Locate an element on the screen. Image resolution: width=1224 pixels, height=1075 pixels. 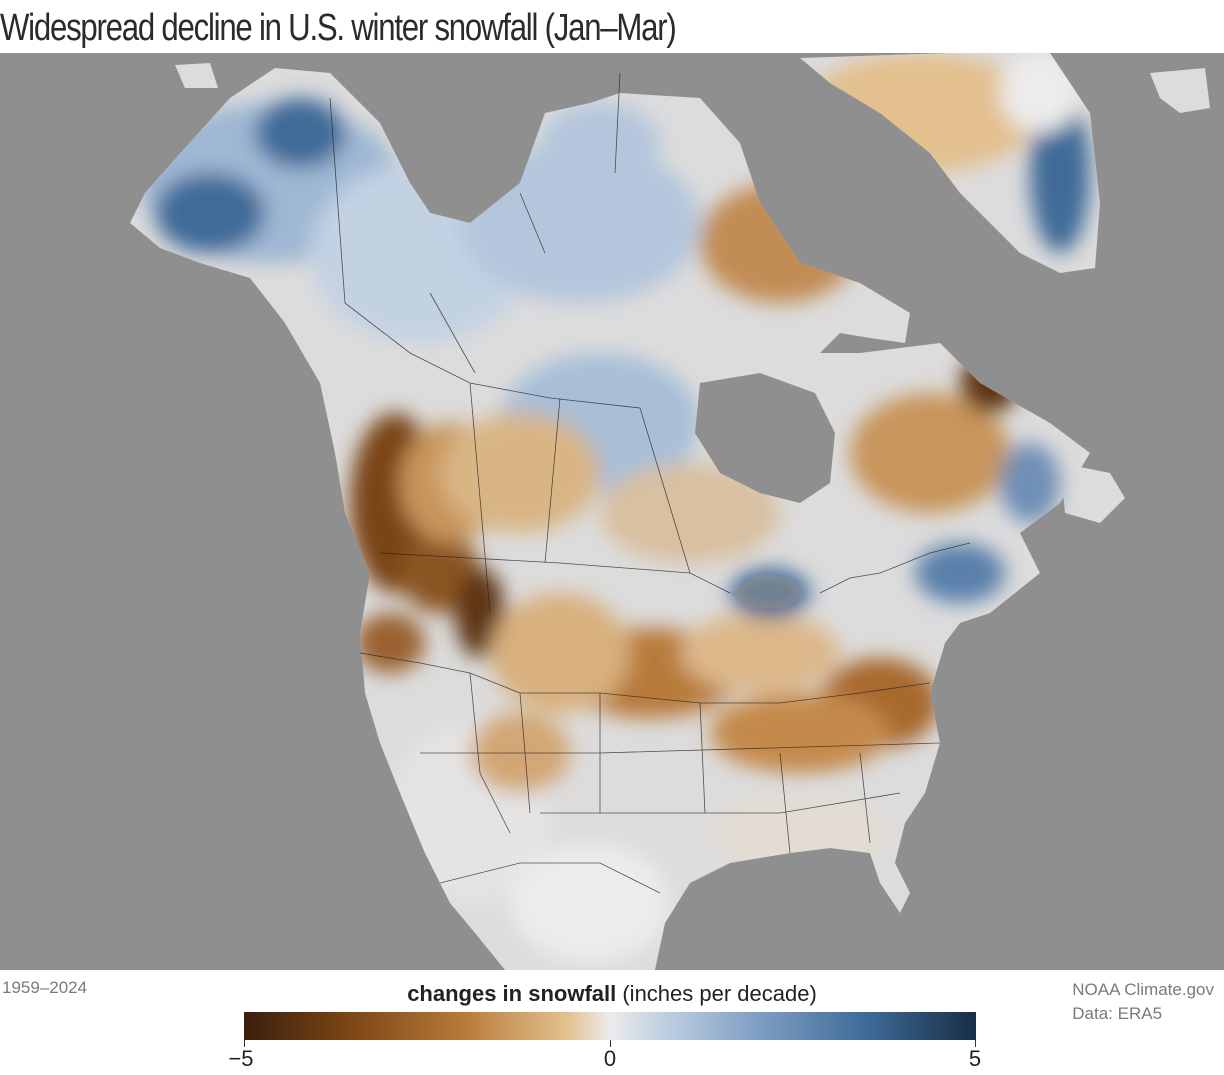
legend-title-unit: (inches per decade) is located at coordinates (719, 993).